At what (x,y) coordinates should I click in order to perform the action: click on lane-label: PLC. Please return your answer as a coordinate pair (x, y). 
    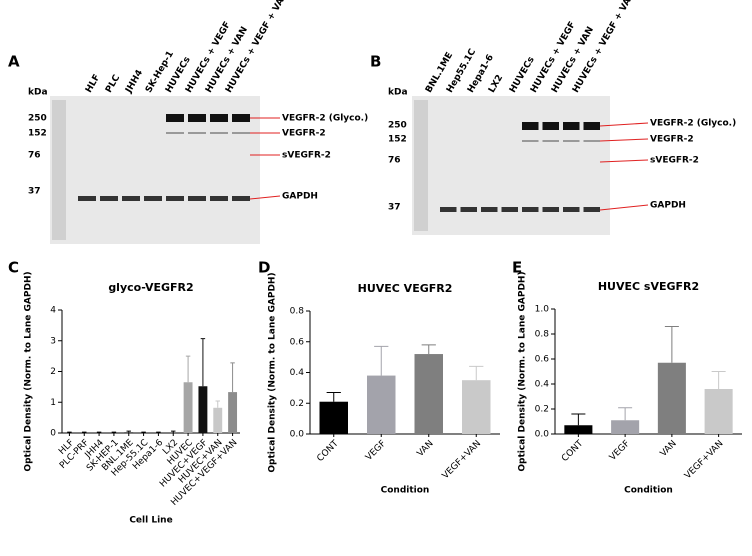
    Looking at the image, I should click on (113, 84).